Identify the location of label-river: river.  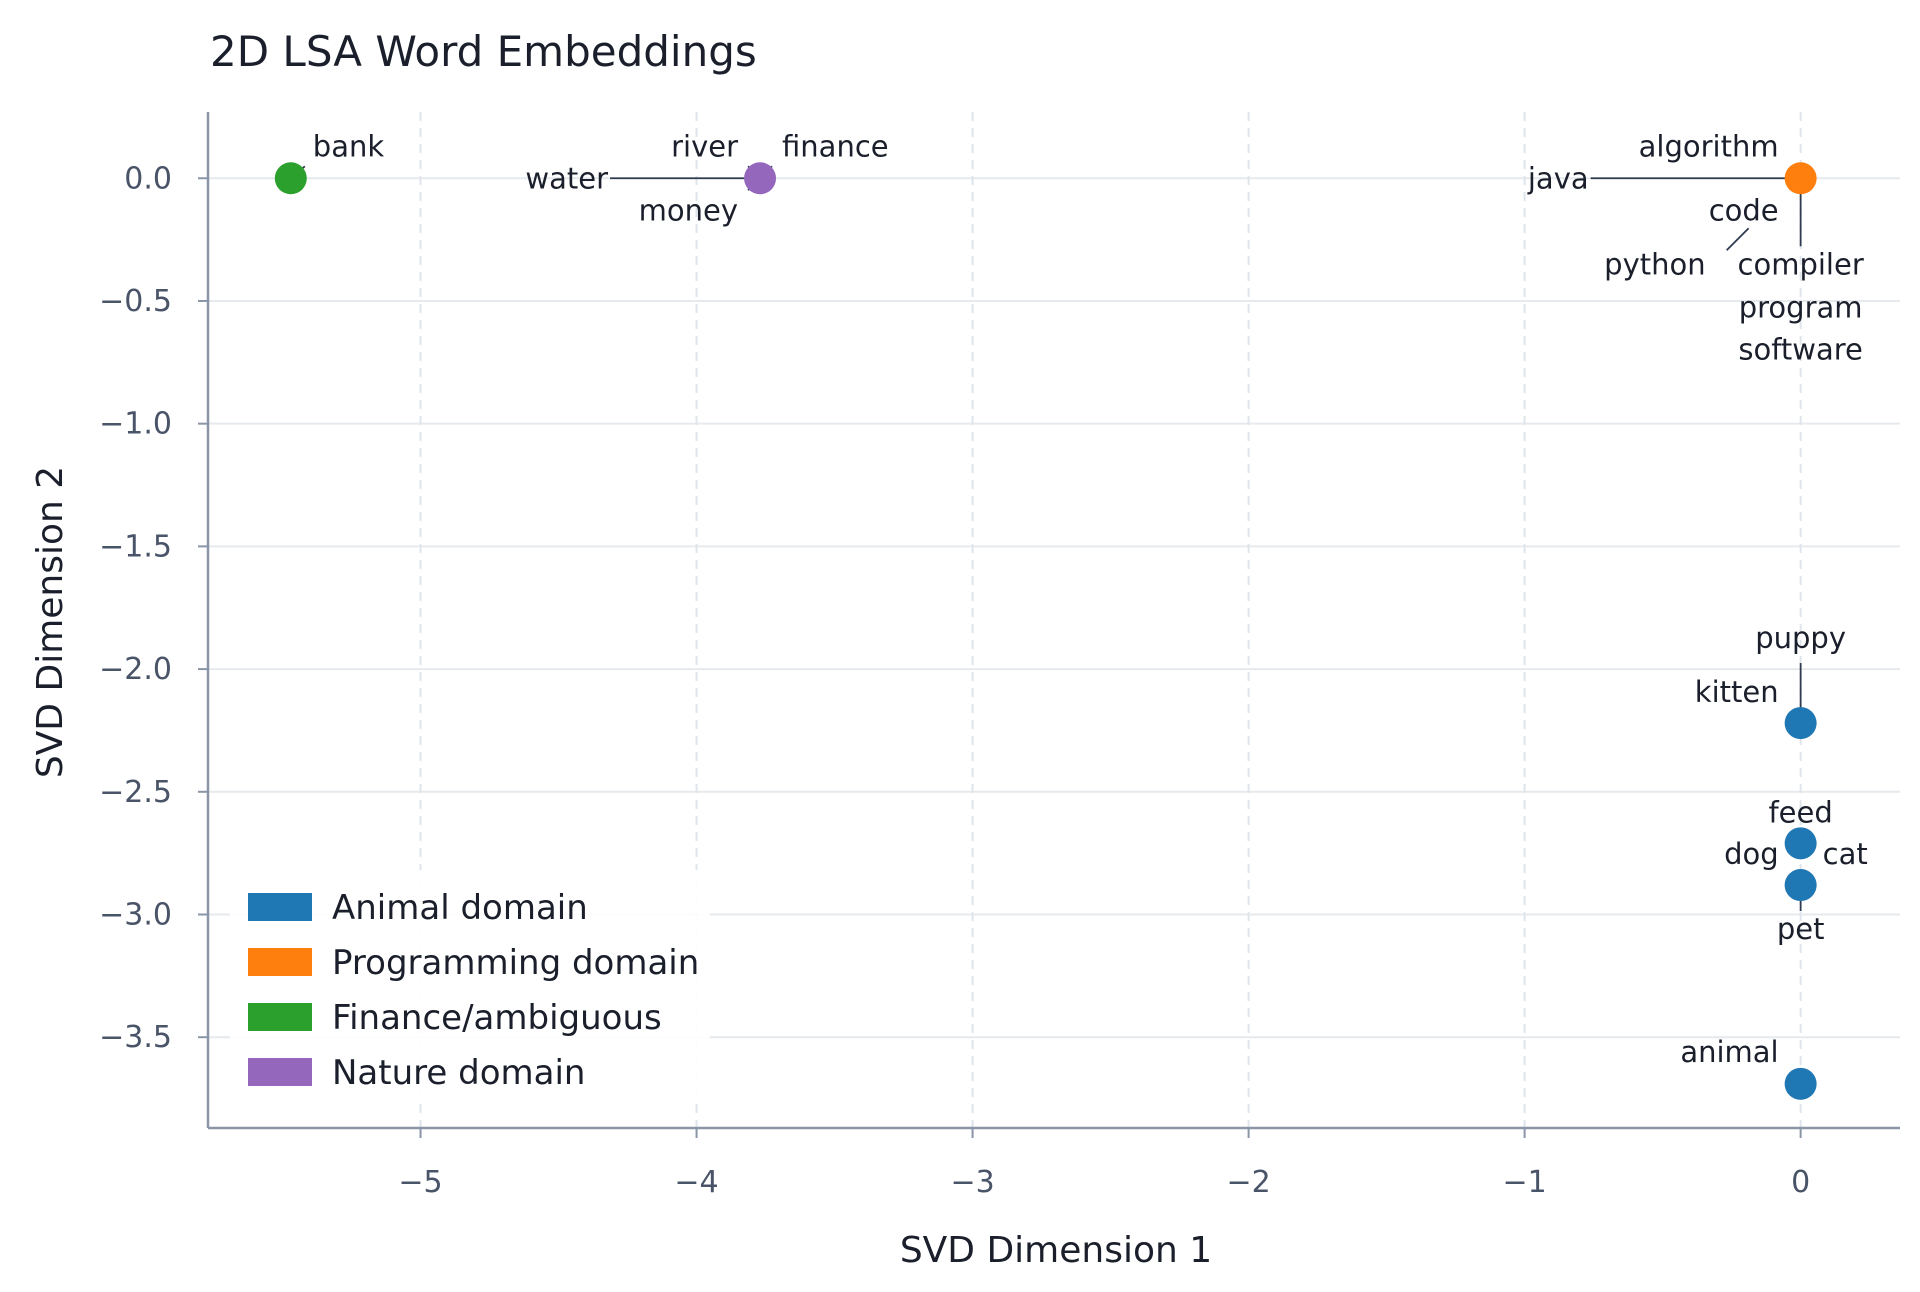
(704, 146).